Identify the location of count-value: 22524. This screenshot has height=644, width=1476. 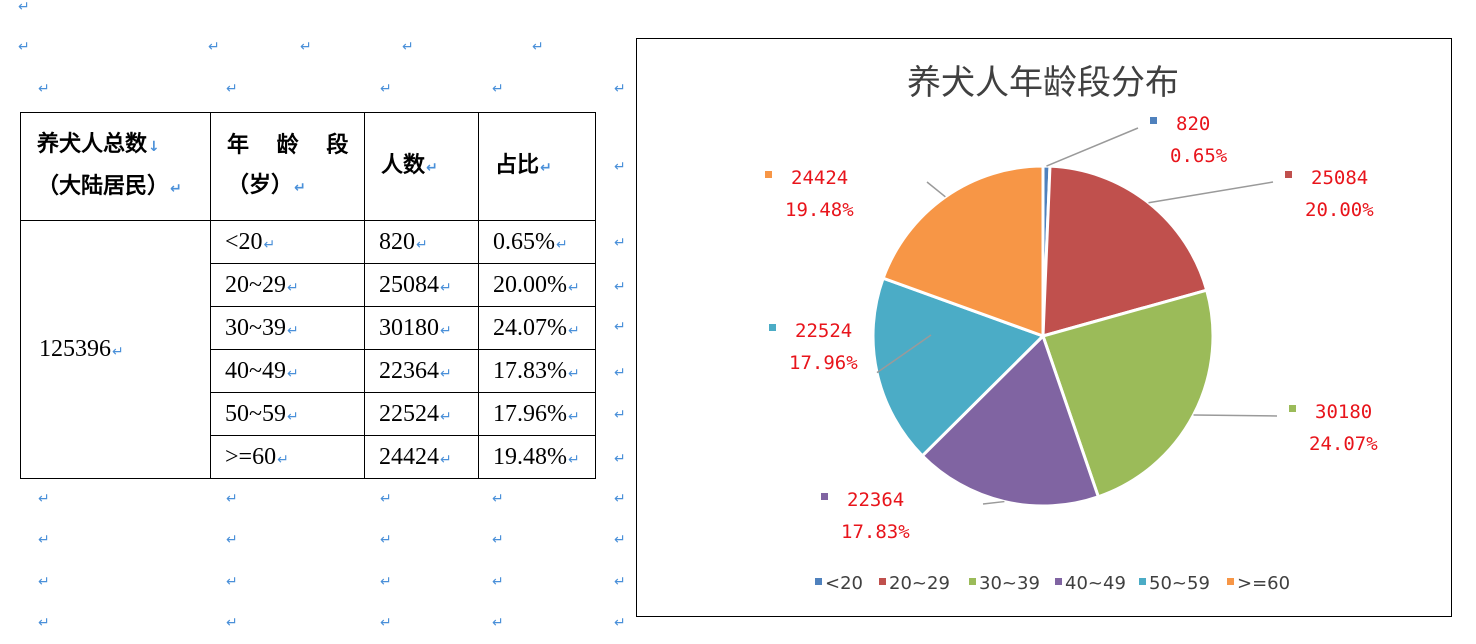
(409, 413).